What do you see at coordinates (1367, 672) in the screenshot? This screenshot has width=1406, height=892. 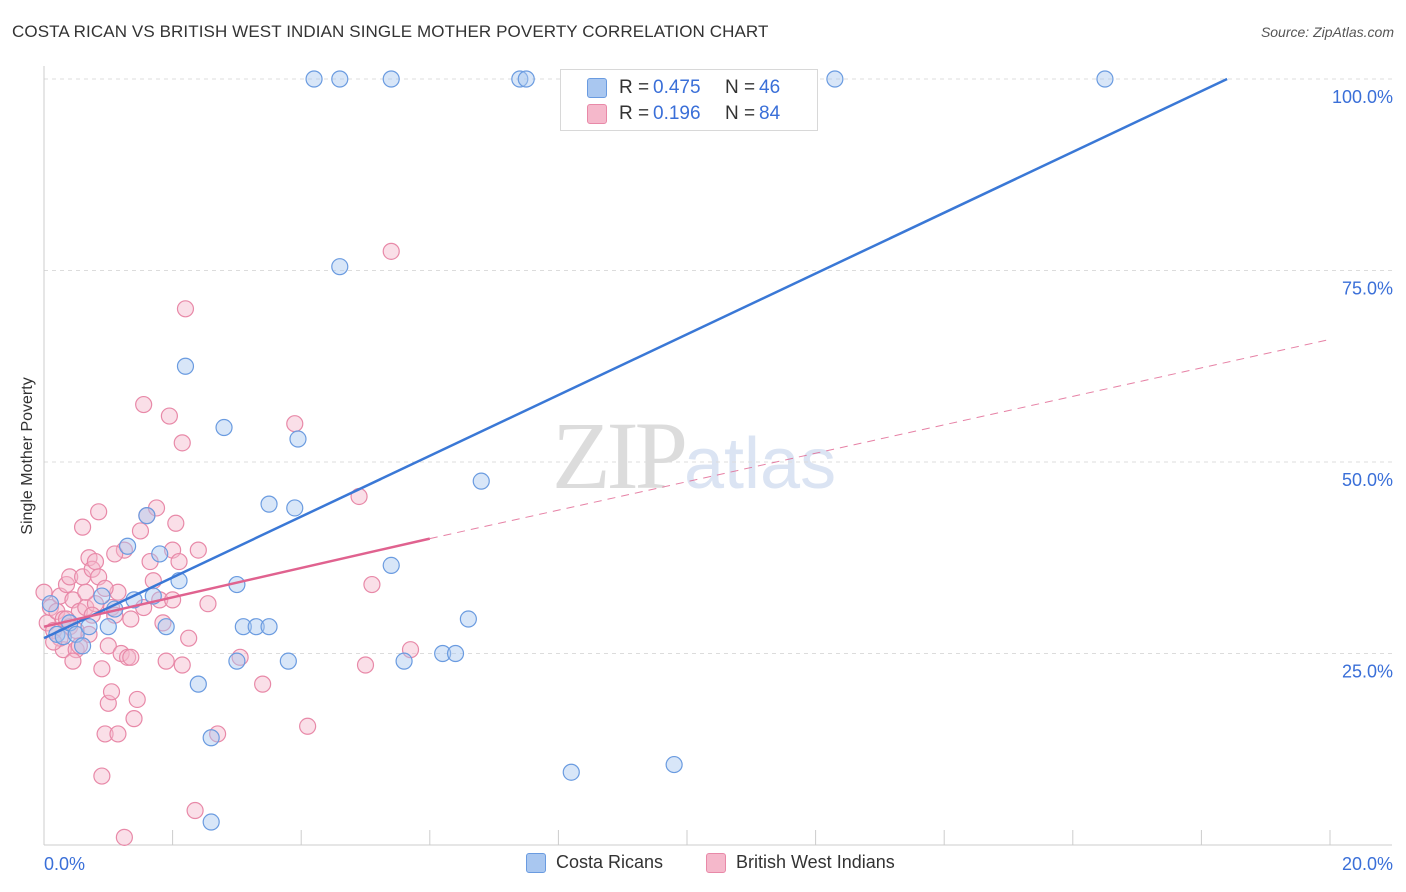 I see `y-tick-label: 25.0%` at bounding box center [1367, 672].